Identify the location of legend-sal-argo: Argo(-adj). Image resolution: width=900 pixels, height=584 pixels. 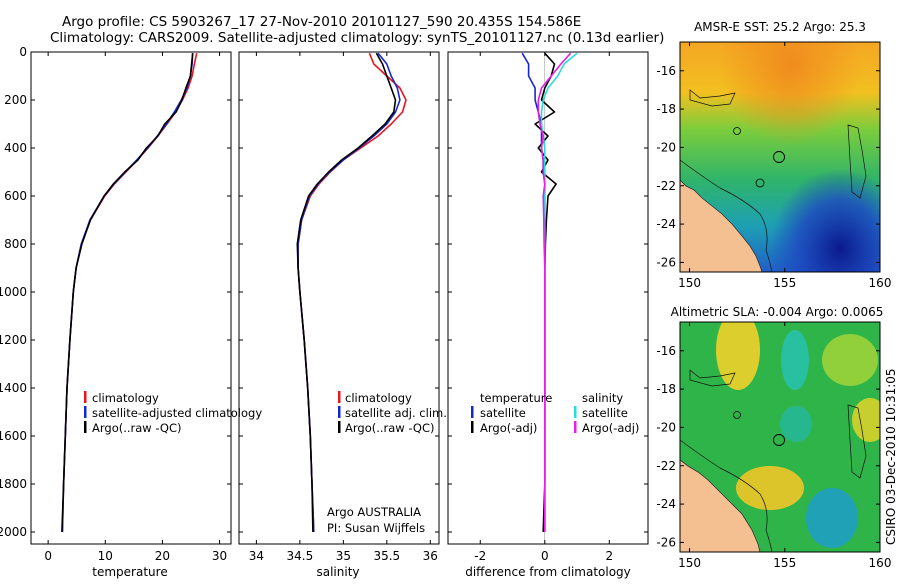
(610, 428).